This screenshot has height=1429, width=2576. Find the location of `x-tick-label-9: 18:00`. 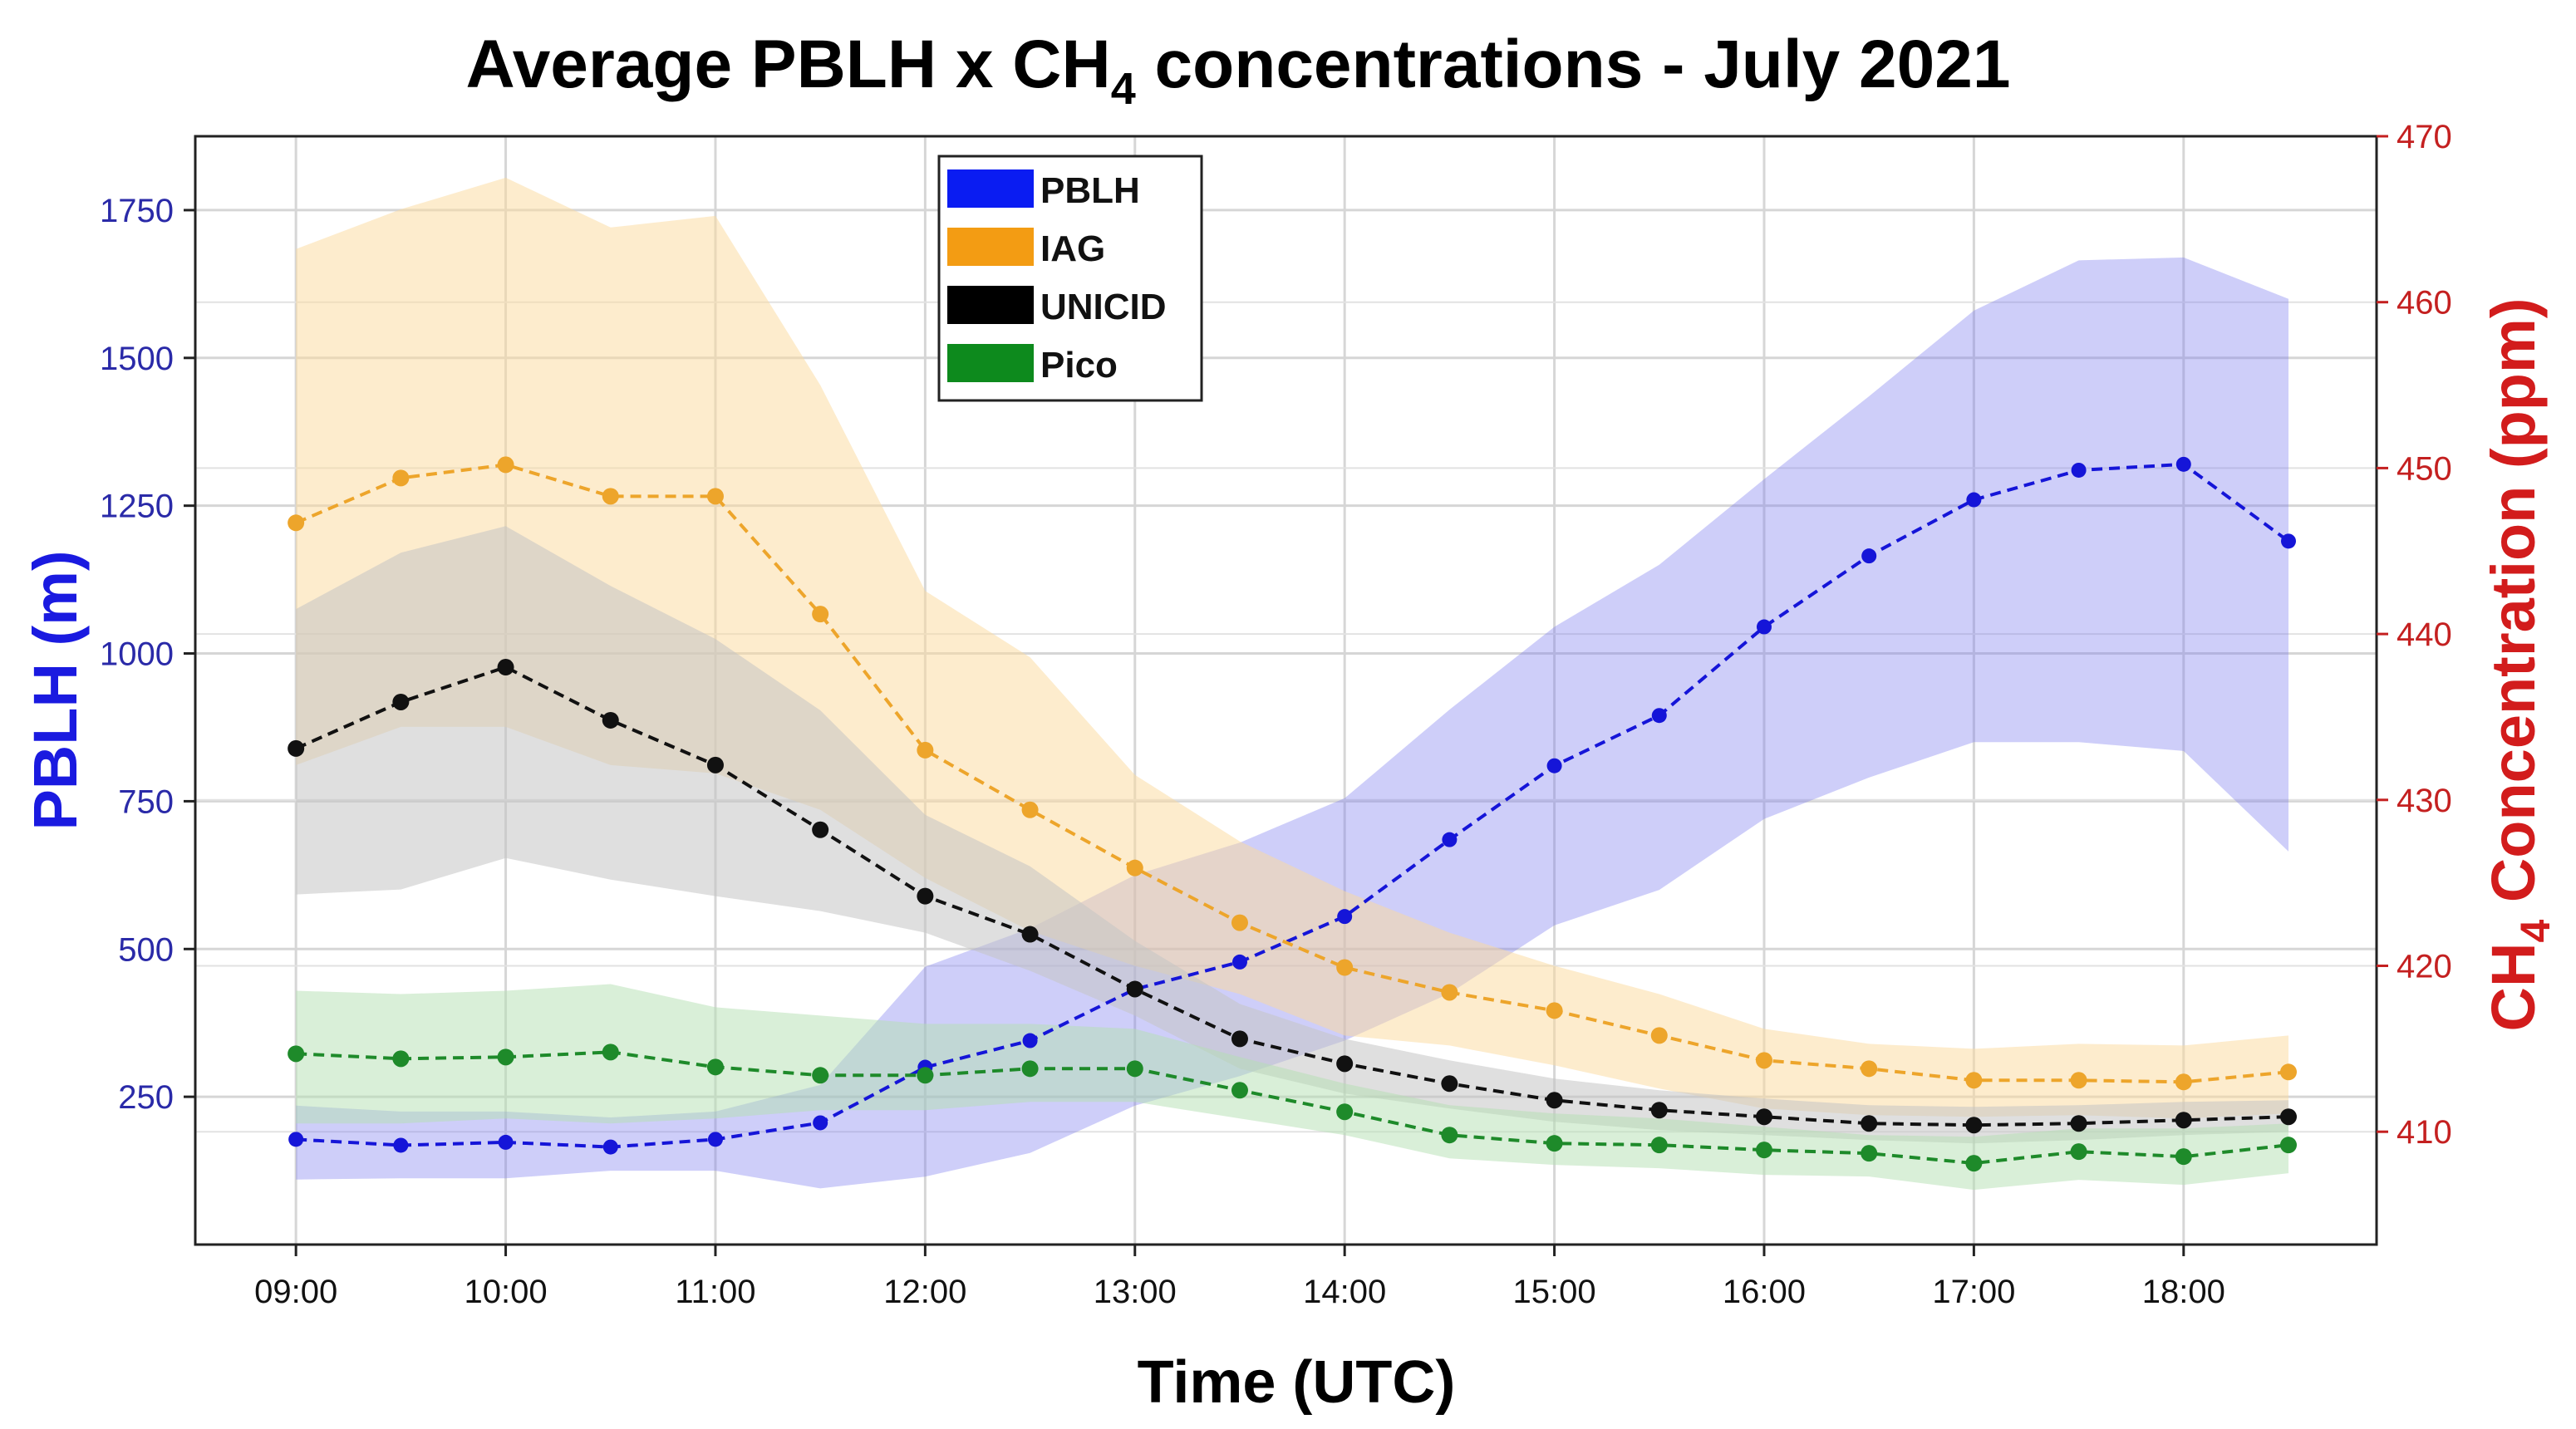

x-tick-label-9: 18:00 is located at coordinates (2183, 1292).